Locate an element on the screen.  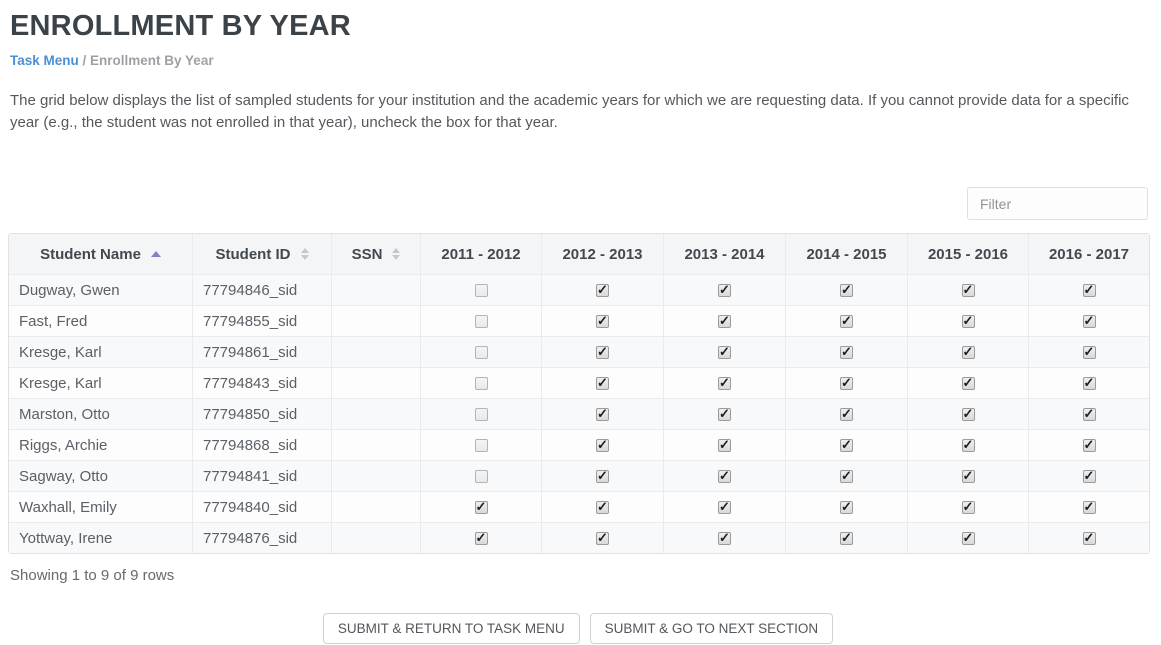
table-row: Kresge, Karl 77794861_sid is located at coordinates (579, 351).